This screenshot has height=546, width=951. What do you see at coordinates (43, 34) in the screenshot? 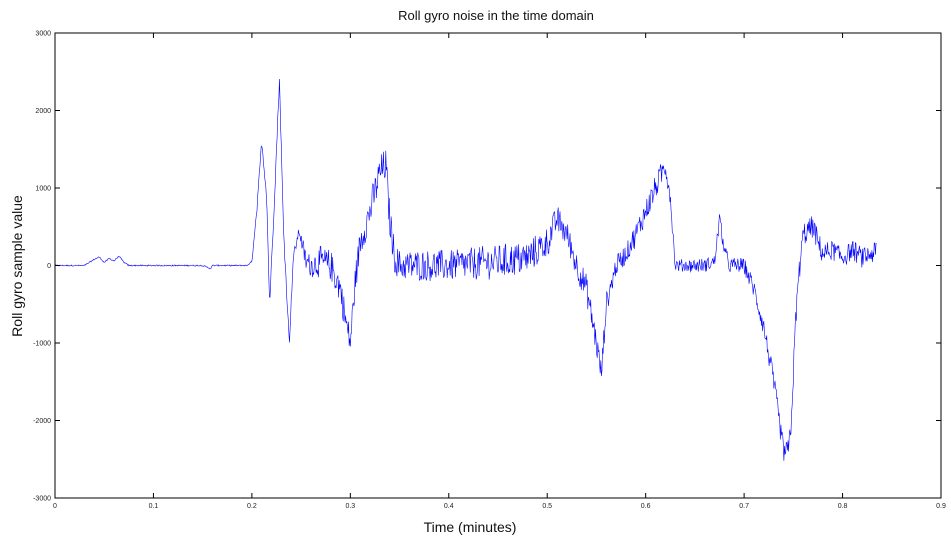
I see `y-tick-label: 3000` at bounding box center [43, 34].